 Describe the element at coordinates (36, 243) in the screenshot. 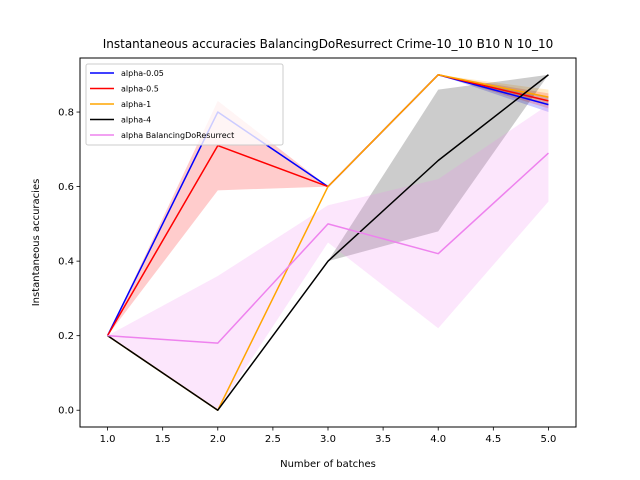

I see `y-axis-label: Instantaneous accuracies` at that location.